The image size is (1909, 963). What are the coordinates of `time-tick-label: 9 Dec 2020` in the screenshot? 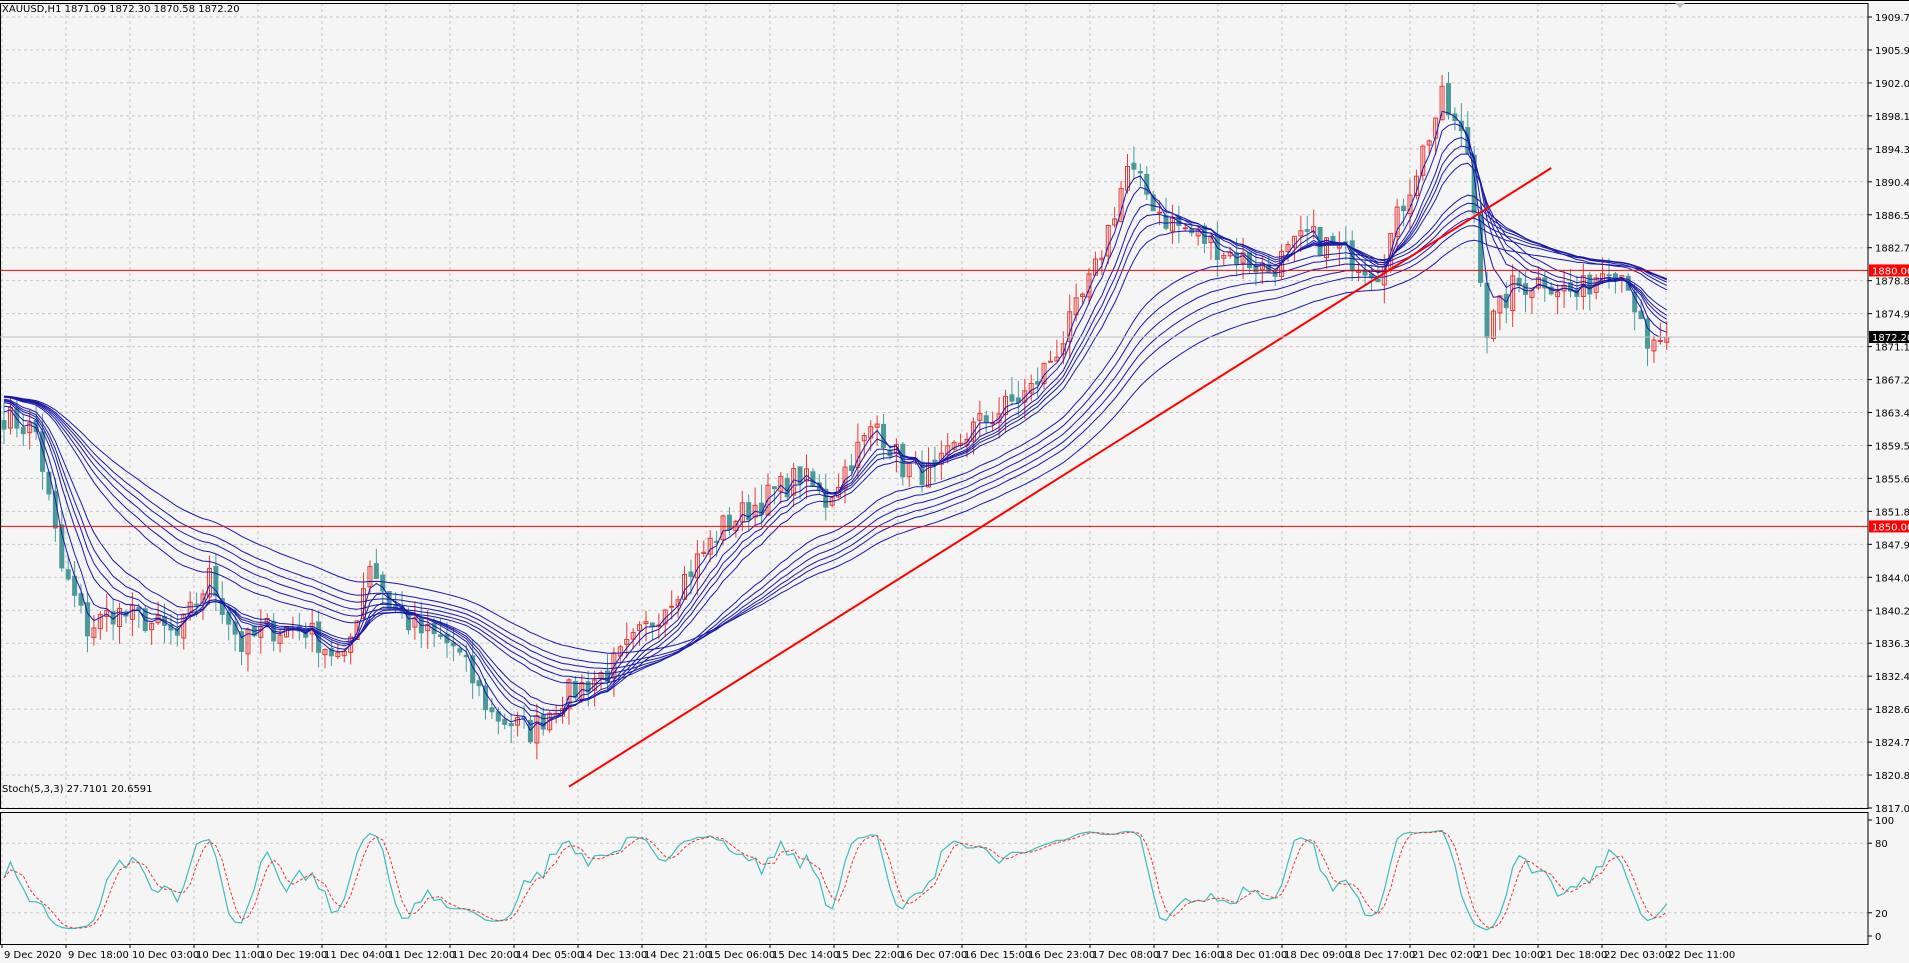 It's located at (33, 955).